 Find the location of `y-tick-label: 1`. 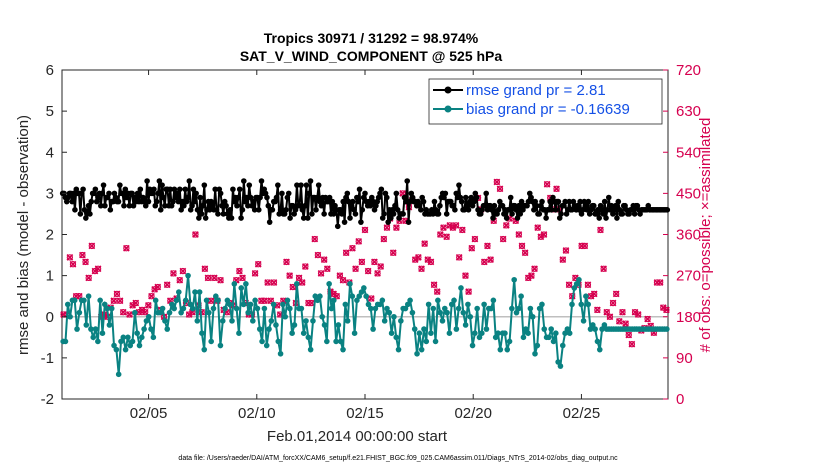

y-tick-label: 1 is located at coordinates (50, 276).